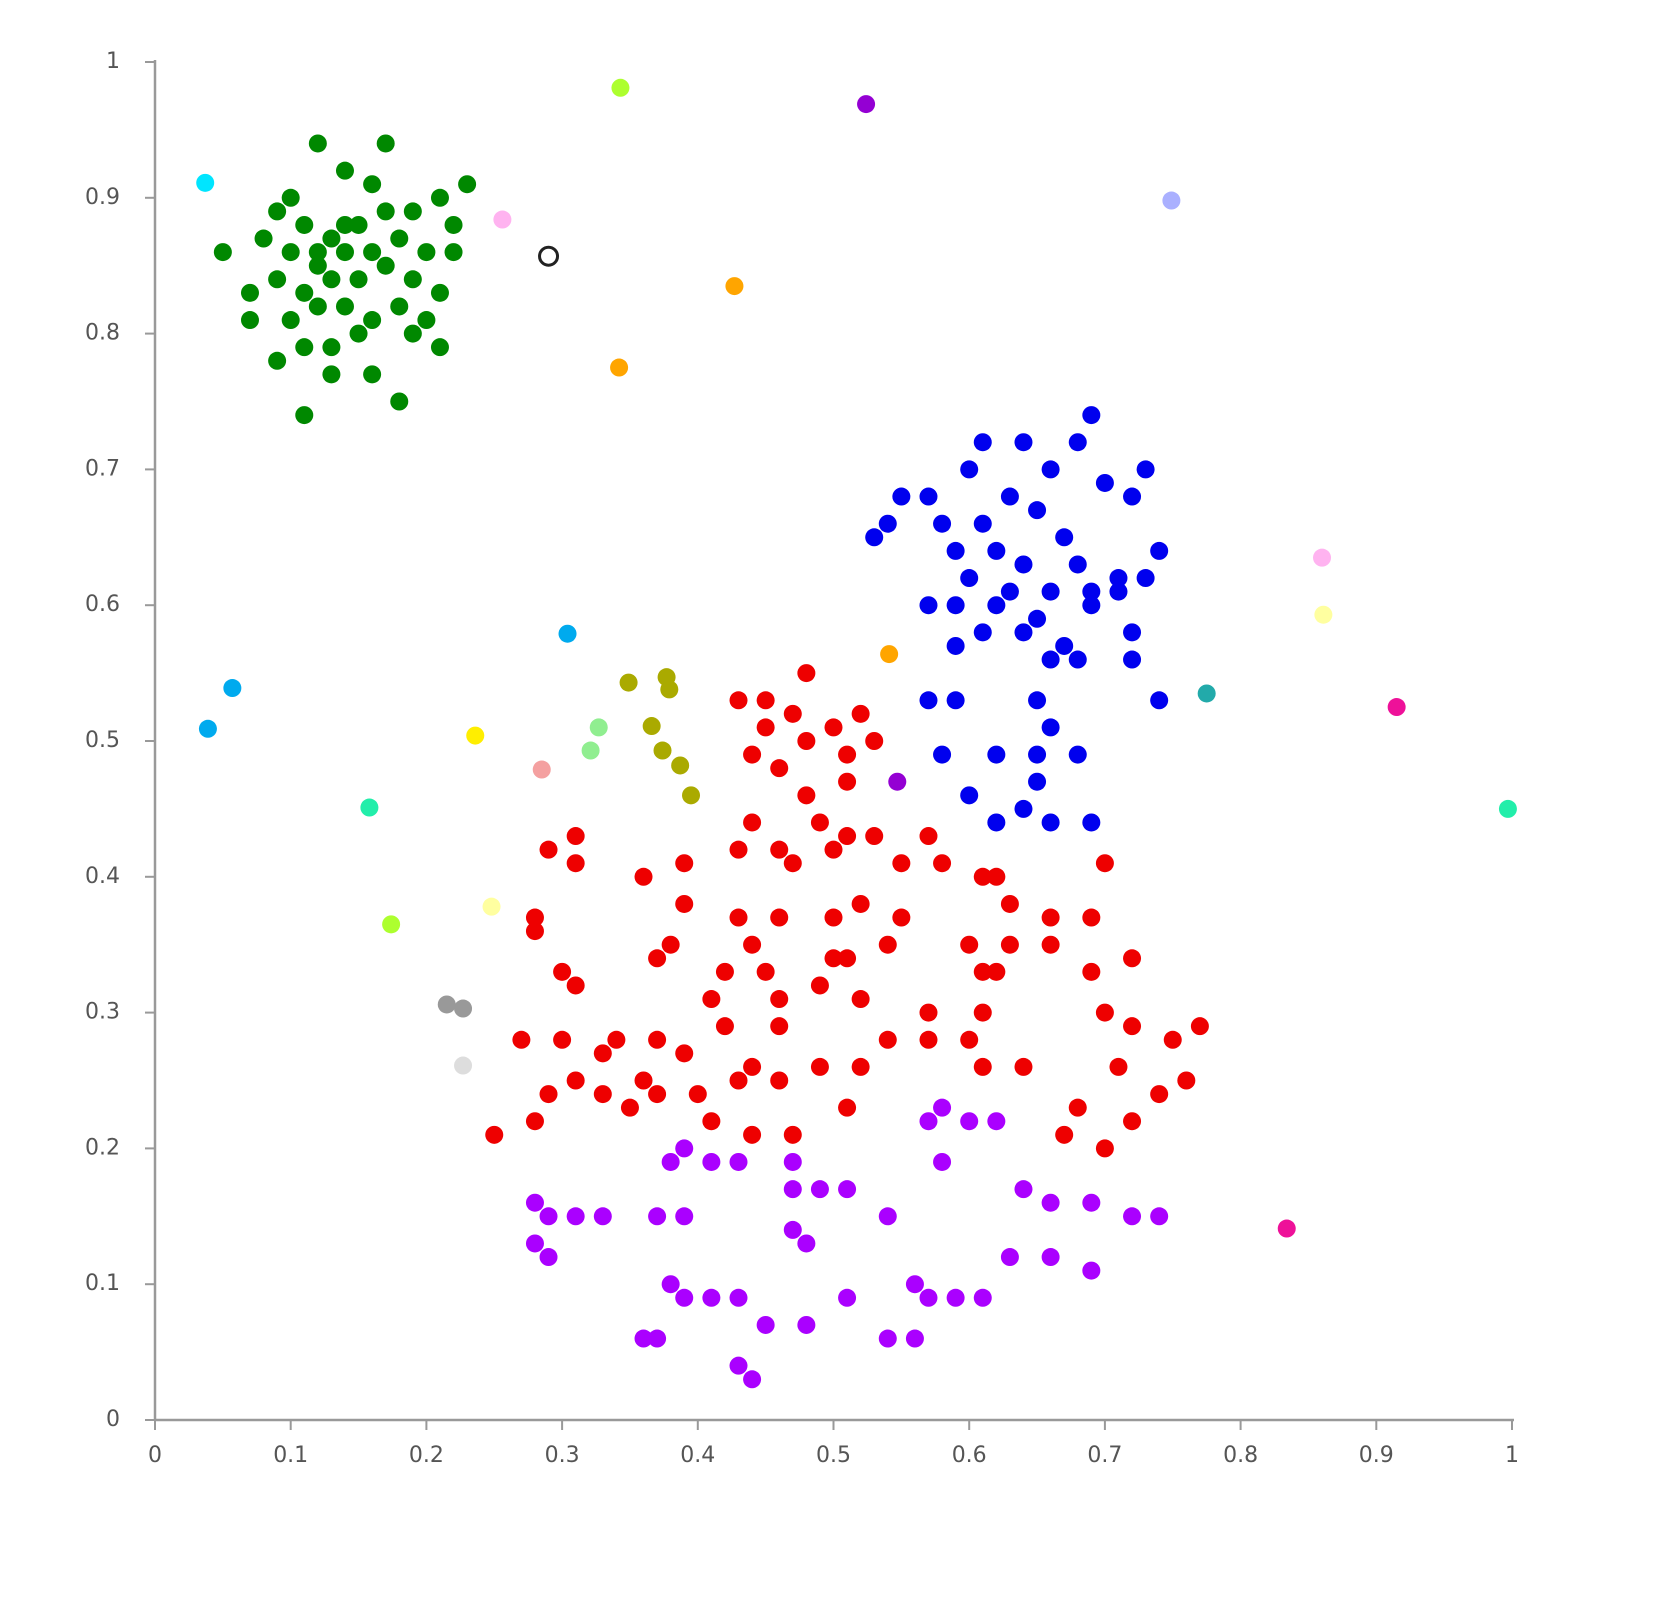 Image resolution: width=1662 pixels, height=1605 pixels. I want to click on x-tick-label: 1, so click(1512, 1455).